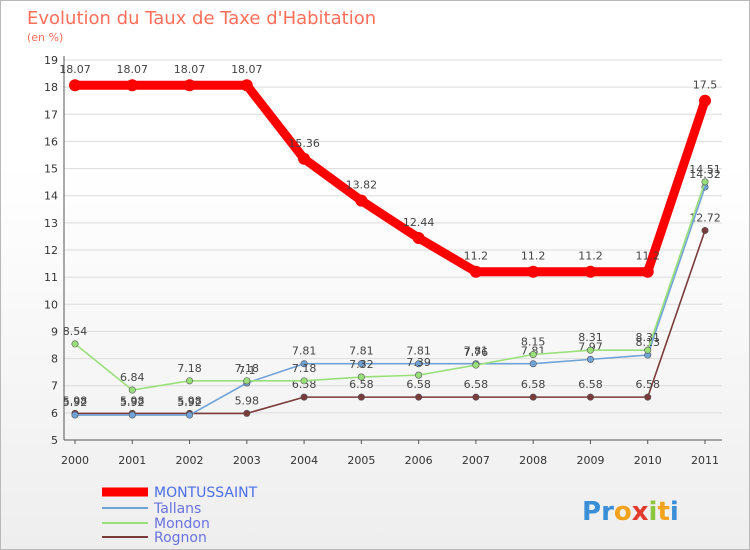 The image size is (750, 550). What do you see at coordinates (206, 493) in the screenshot?
I see `legend-label: MONTUSSAINT` at bounding box center [206, 493].